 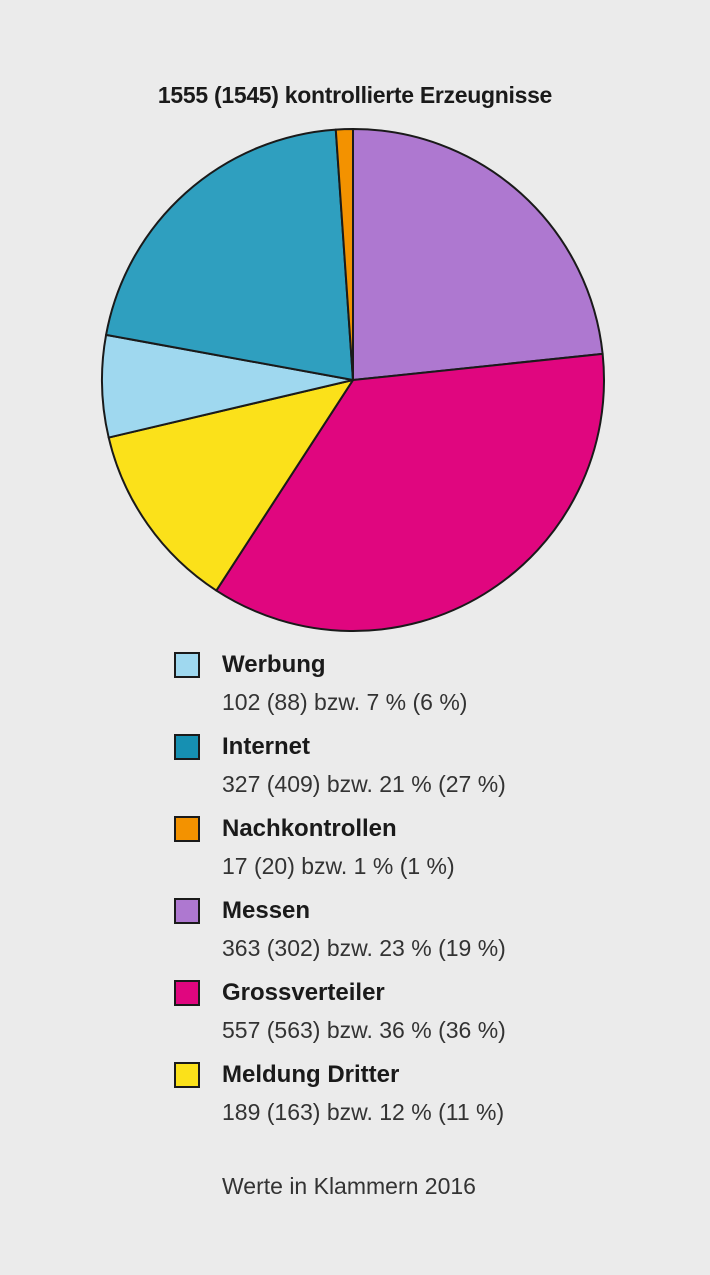 What do you see at coordinates (363, 1112) in the screenshot?
I see `legend-value: 189 (163) bzw. 12 % (11 %)` at bounding box center [363, 1112].